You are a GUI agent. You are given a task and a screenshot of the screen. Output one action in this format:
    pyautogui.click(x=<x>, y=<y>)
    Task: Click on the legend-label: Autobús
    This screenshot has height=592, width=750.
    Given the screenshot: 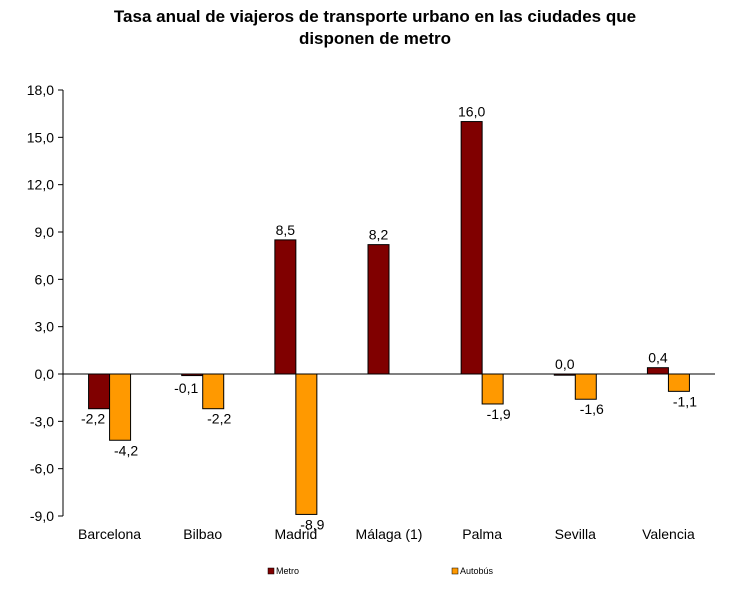 What is the action you would take?
    pyautogui.click(x=477, y=571)
    